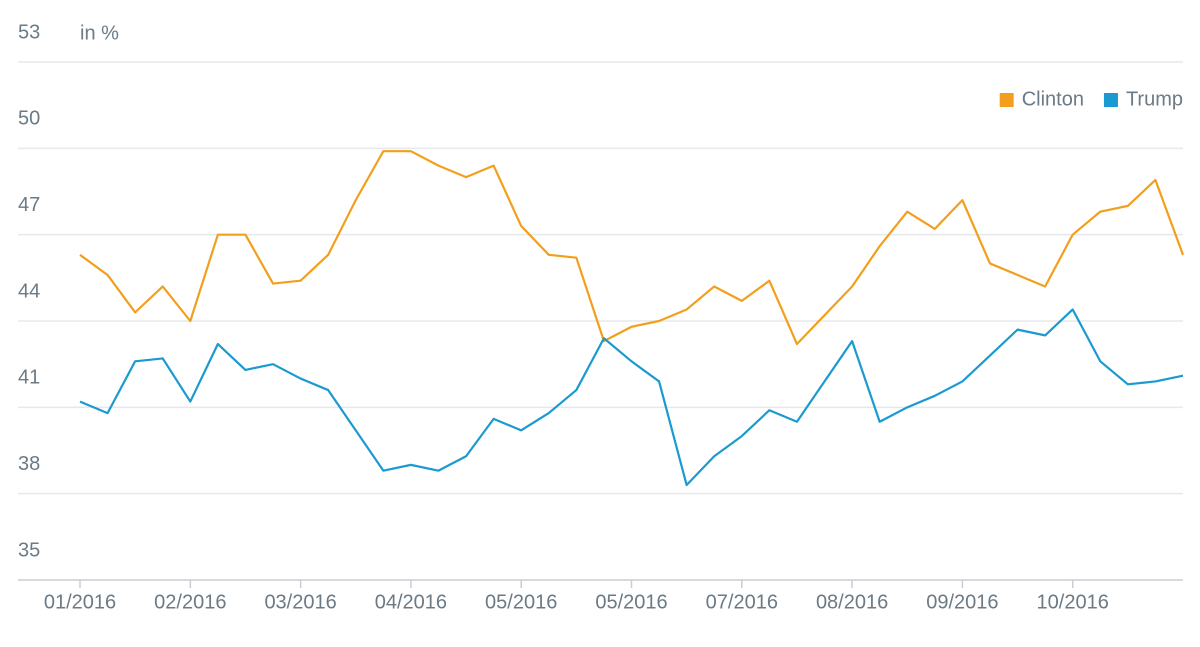 The width and height of the screenshot is (1200, 647). Describe the element at coordinates (1154, 99) in the screenshot. I see `legend-label: Trump` at that location.